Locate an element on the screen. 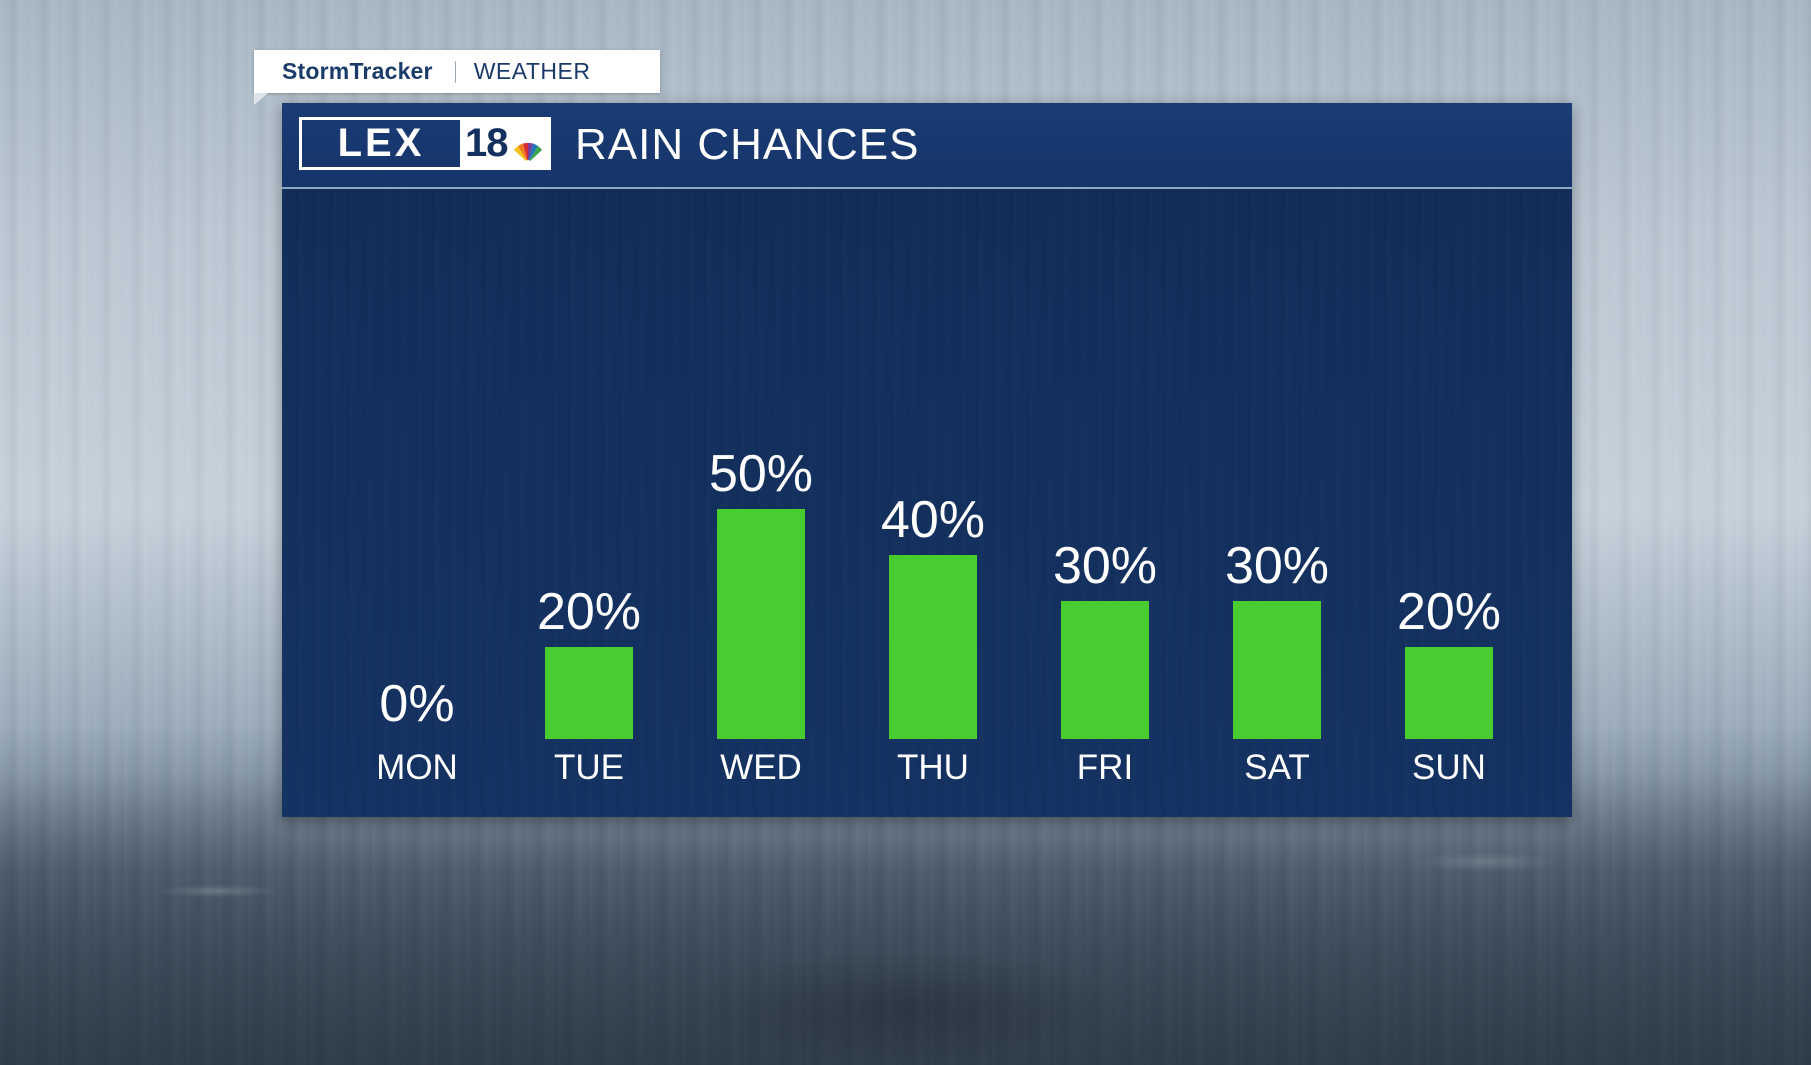  logo-number: 18 is located at coordinates (504, 143).